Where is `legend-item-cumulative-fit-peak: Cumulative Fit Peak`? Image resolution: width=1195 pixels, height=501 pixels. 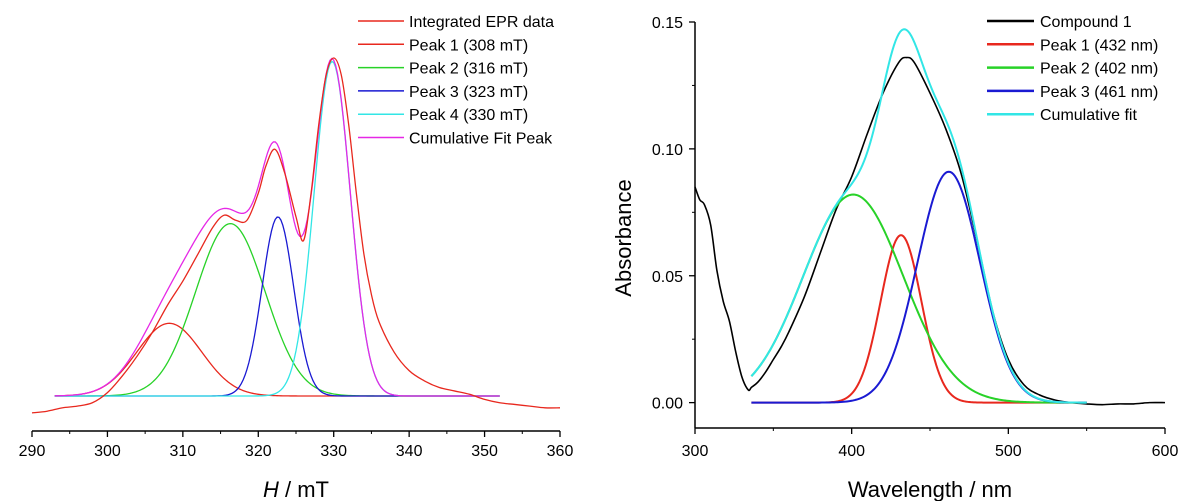
legend-item-cumulative-fit-peak: Cumulative Fit Peak is located at coordinates (455, 139).